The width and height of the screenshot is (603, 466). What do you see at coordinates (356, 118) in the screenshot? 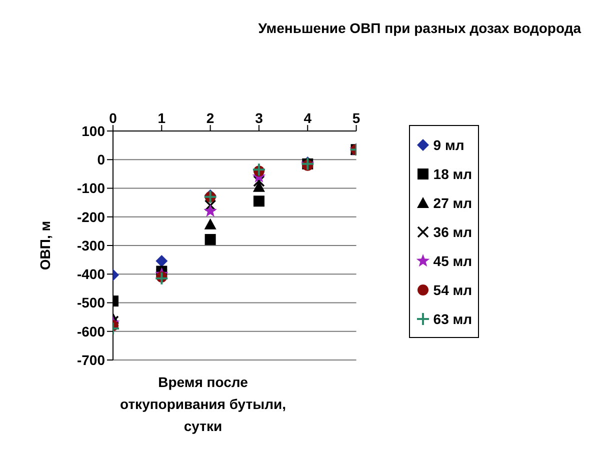
I see `x-tick-label: 5` at bounding box center [356, 118].